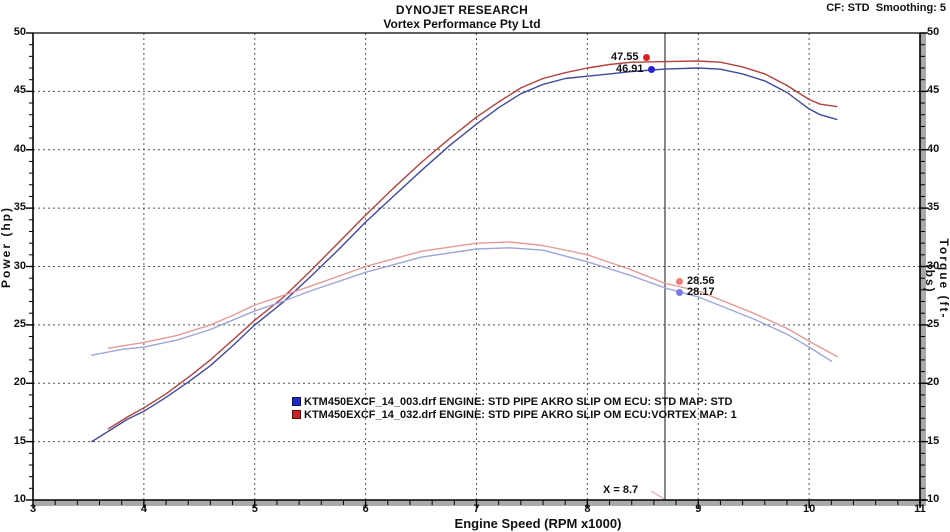  I want to click on x-tick-label-3: 3, so click(33, 509).